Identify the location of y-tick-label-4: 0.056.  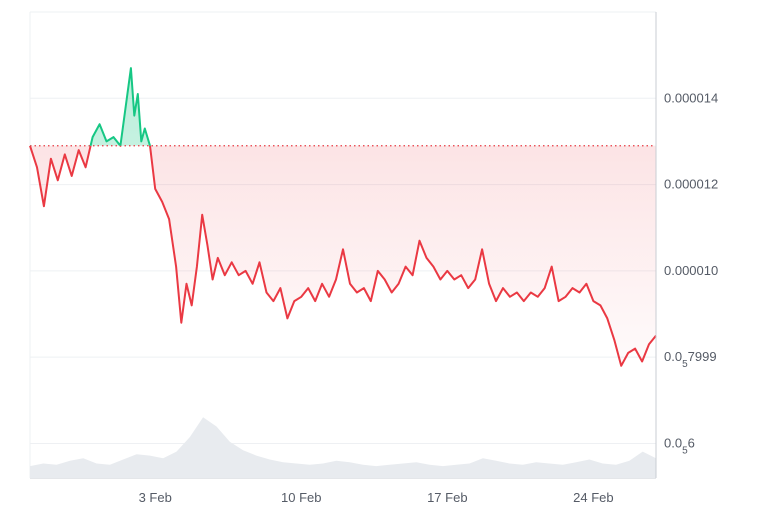
(679, 445).